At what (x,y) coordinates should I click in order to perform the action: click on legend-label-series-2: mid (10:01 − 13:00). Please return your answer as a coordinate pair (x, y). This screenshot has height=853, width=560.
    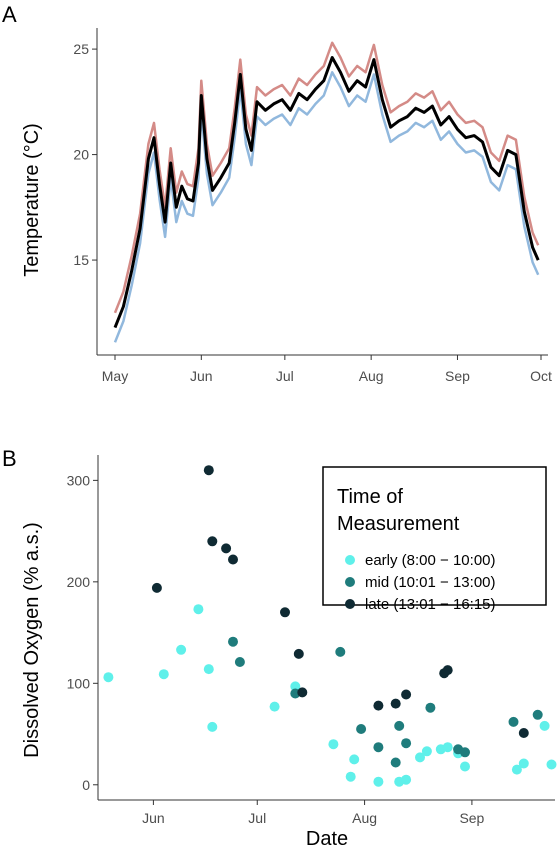
    Looking at the image, I should click on (430, 582).